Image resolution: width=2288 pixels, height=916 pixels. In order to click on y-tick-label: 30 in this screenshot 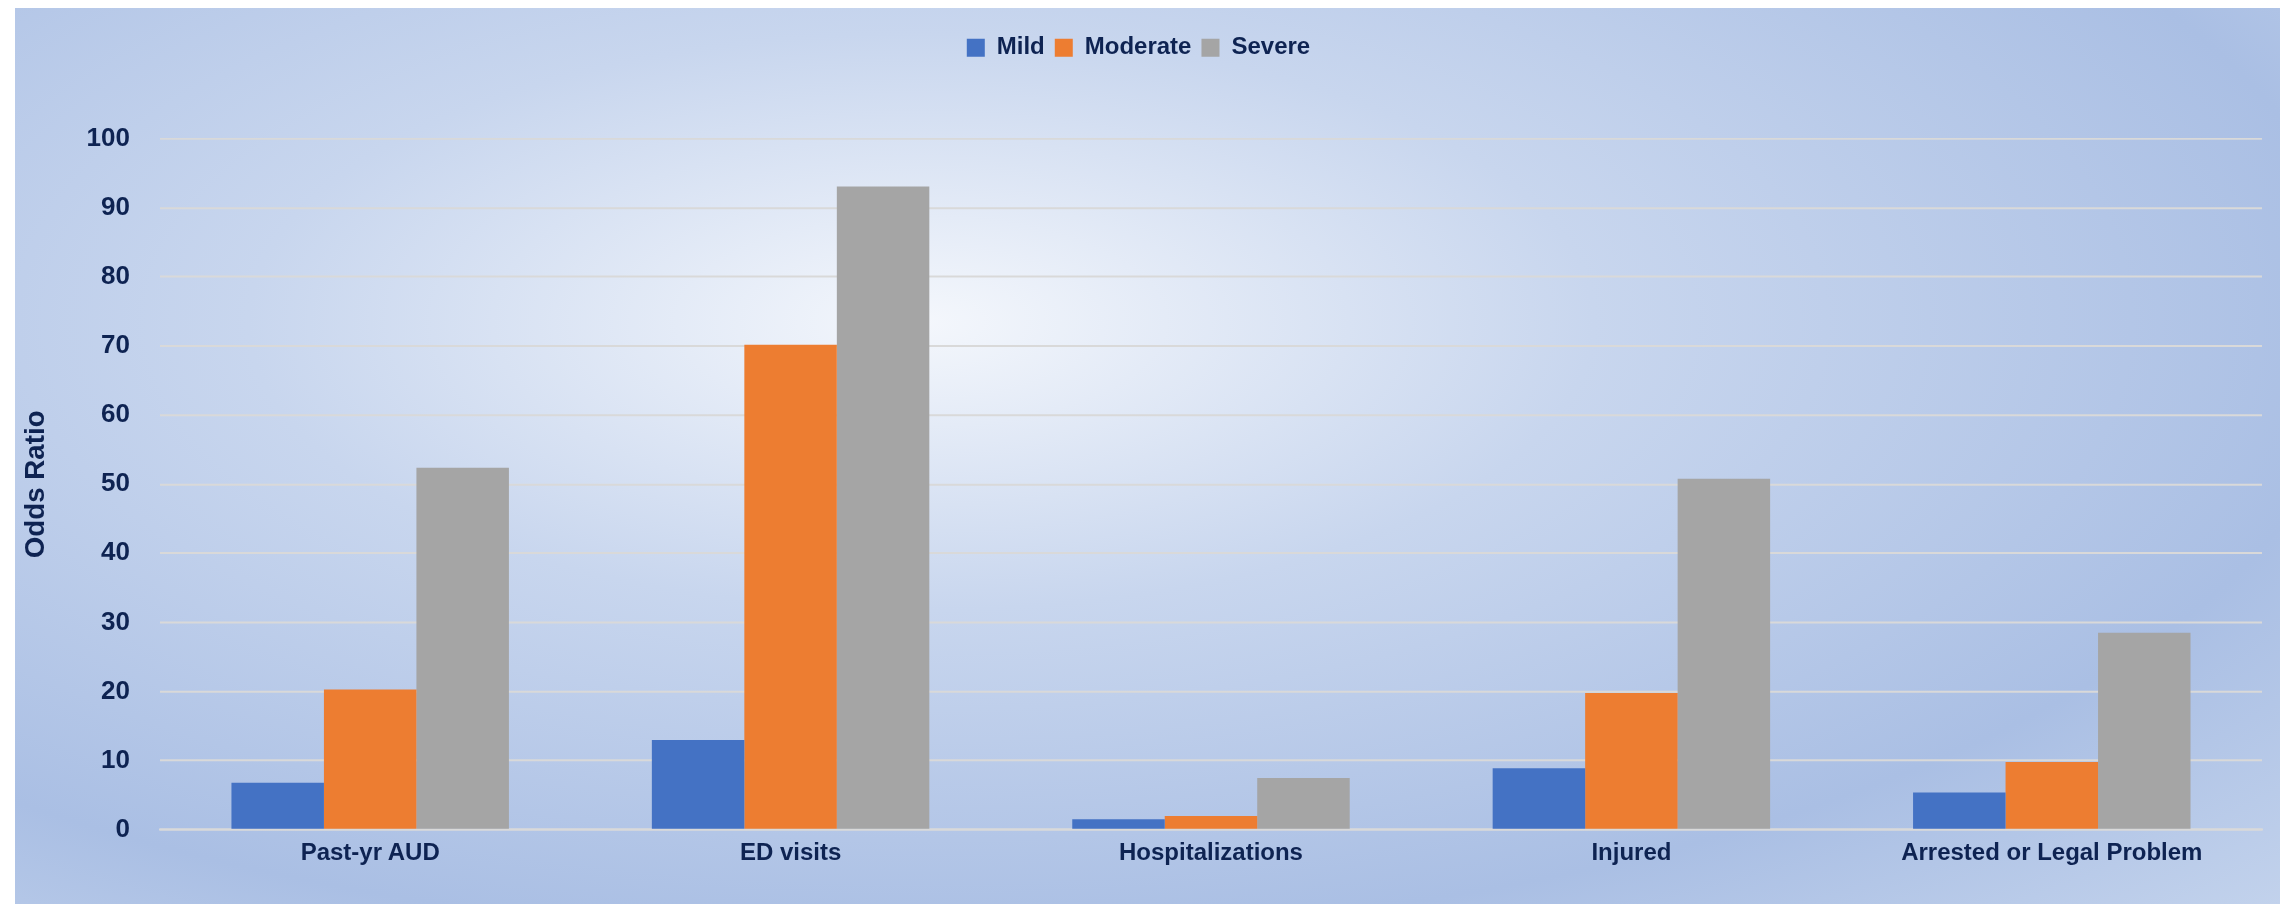, I will do `click(115, 620)`.